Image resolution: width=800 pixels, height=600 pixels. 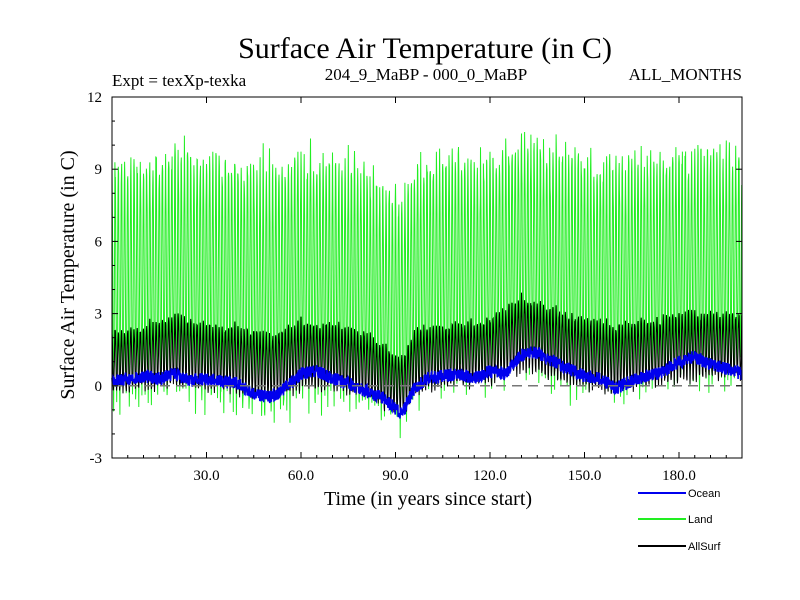 I want to click on x-tick-label: 60.0, so click(x=301, y=476).